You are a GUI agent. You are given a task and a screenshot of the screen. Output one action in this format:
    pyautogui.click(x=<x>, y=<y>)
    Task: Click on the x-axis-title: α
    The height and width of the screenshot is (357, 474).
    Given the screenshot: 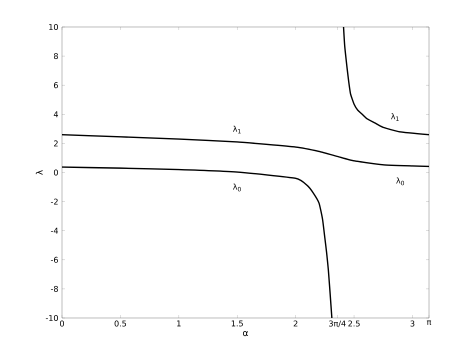 What is the action you would take?
    pyautogui.click(x=245, y=333)
    